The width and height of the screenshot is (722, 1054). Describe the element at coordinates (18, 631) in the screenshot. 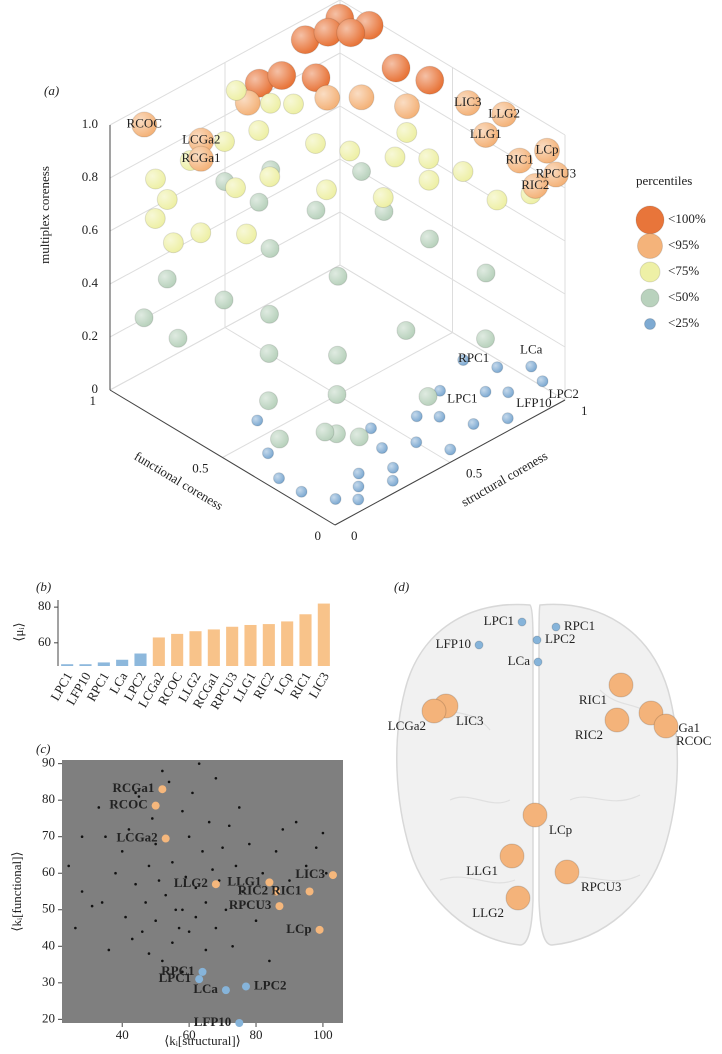

I see `y-axis-label: ⟨μᵢ⟩` at that location.